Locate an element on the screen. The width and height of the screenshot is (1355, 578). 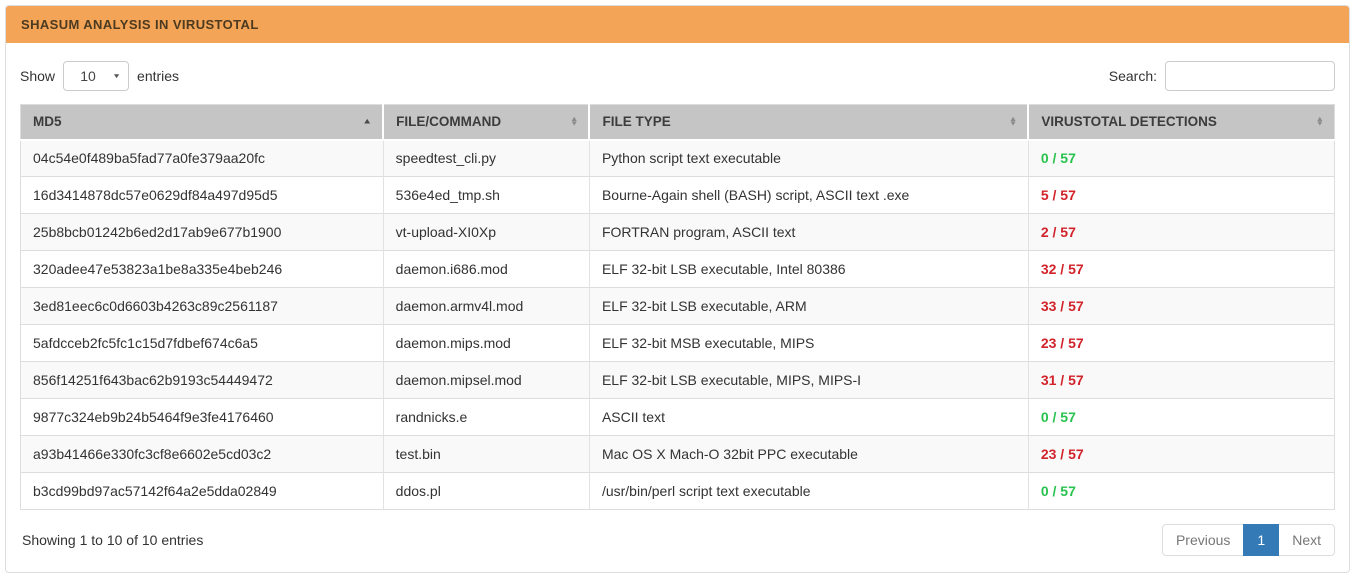
previous-page-button: Previous is located at coordinates (1203, 540).